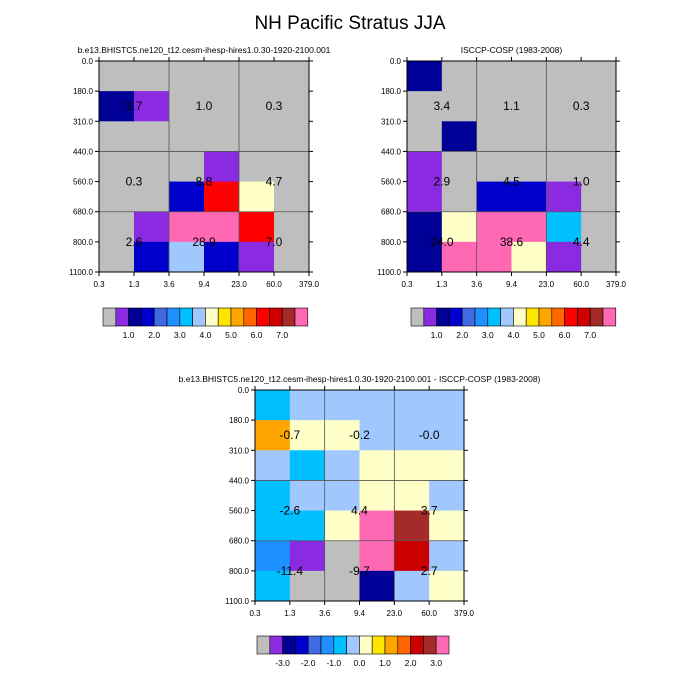  Describe the element at coordinates (309, 284) in the screenshot. I see `x-tick-label: 379.0` at that location.